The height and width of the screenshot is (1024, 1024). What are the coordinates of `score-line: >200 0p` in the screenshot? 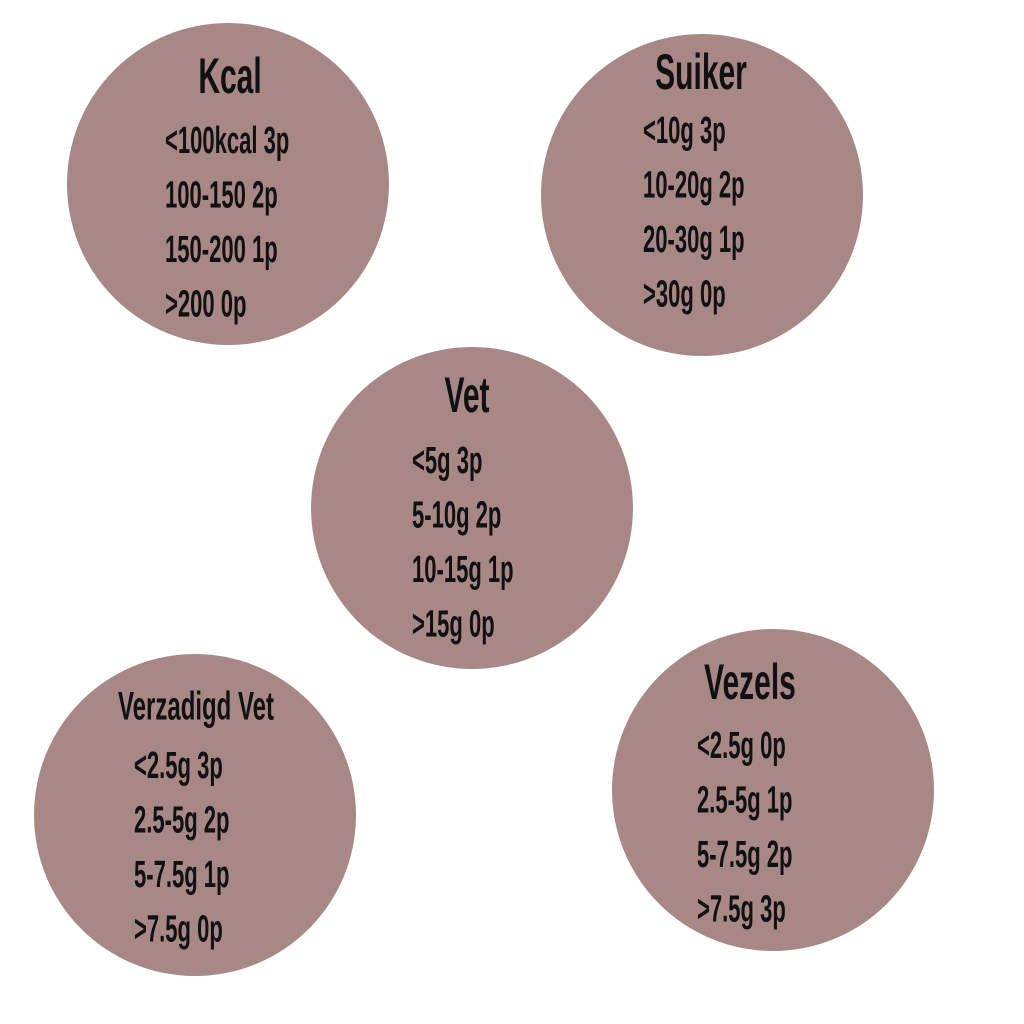 It's located at (205, 303).